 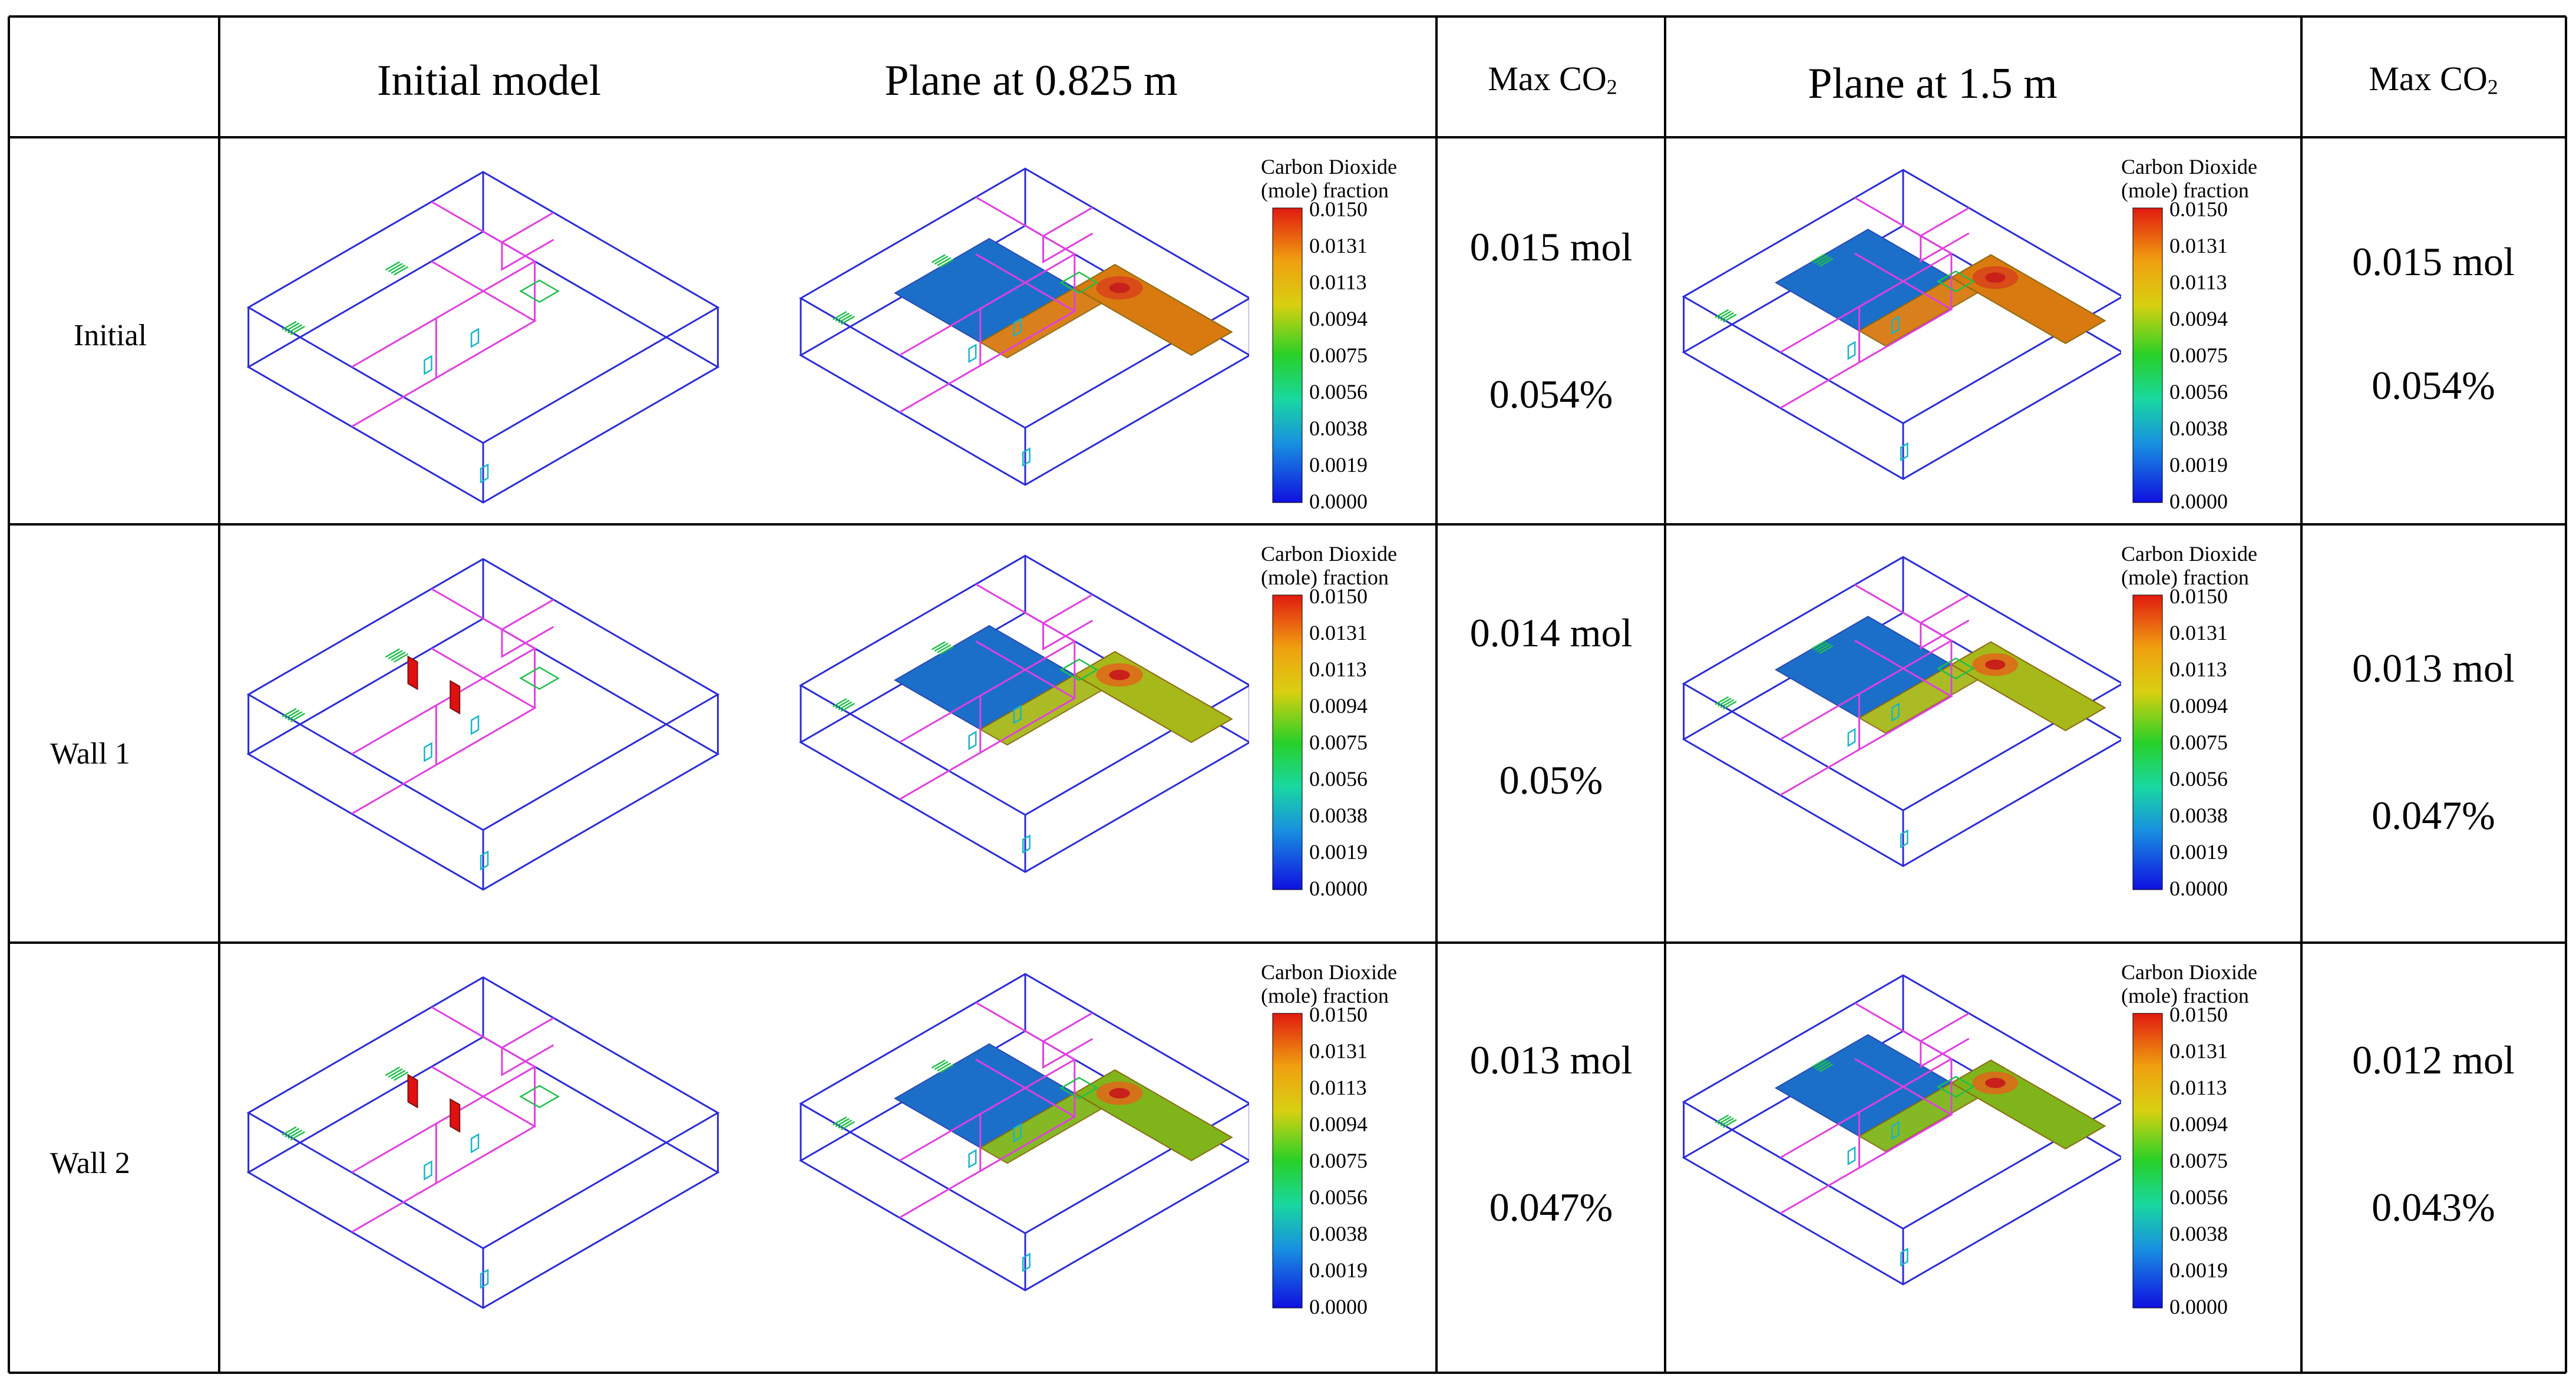 I want to click on value-high-mol-wall-2: 0.012 mol, so click(x=2433, y=1060).